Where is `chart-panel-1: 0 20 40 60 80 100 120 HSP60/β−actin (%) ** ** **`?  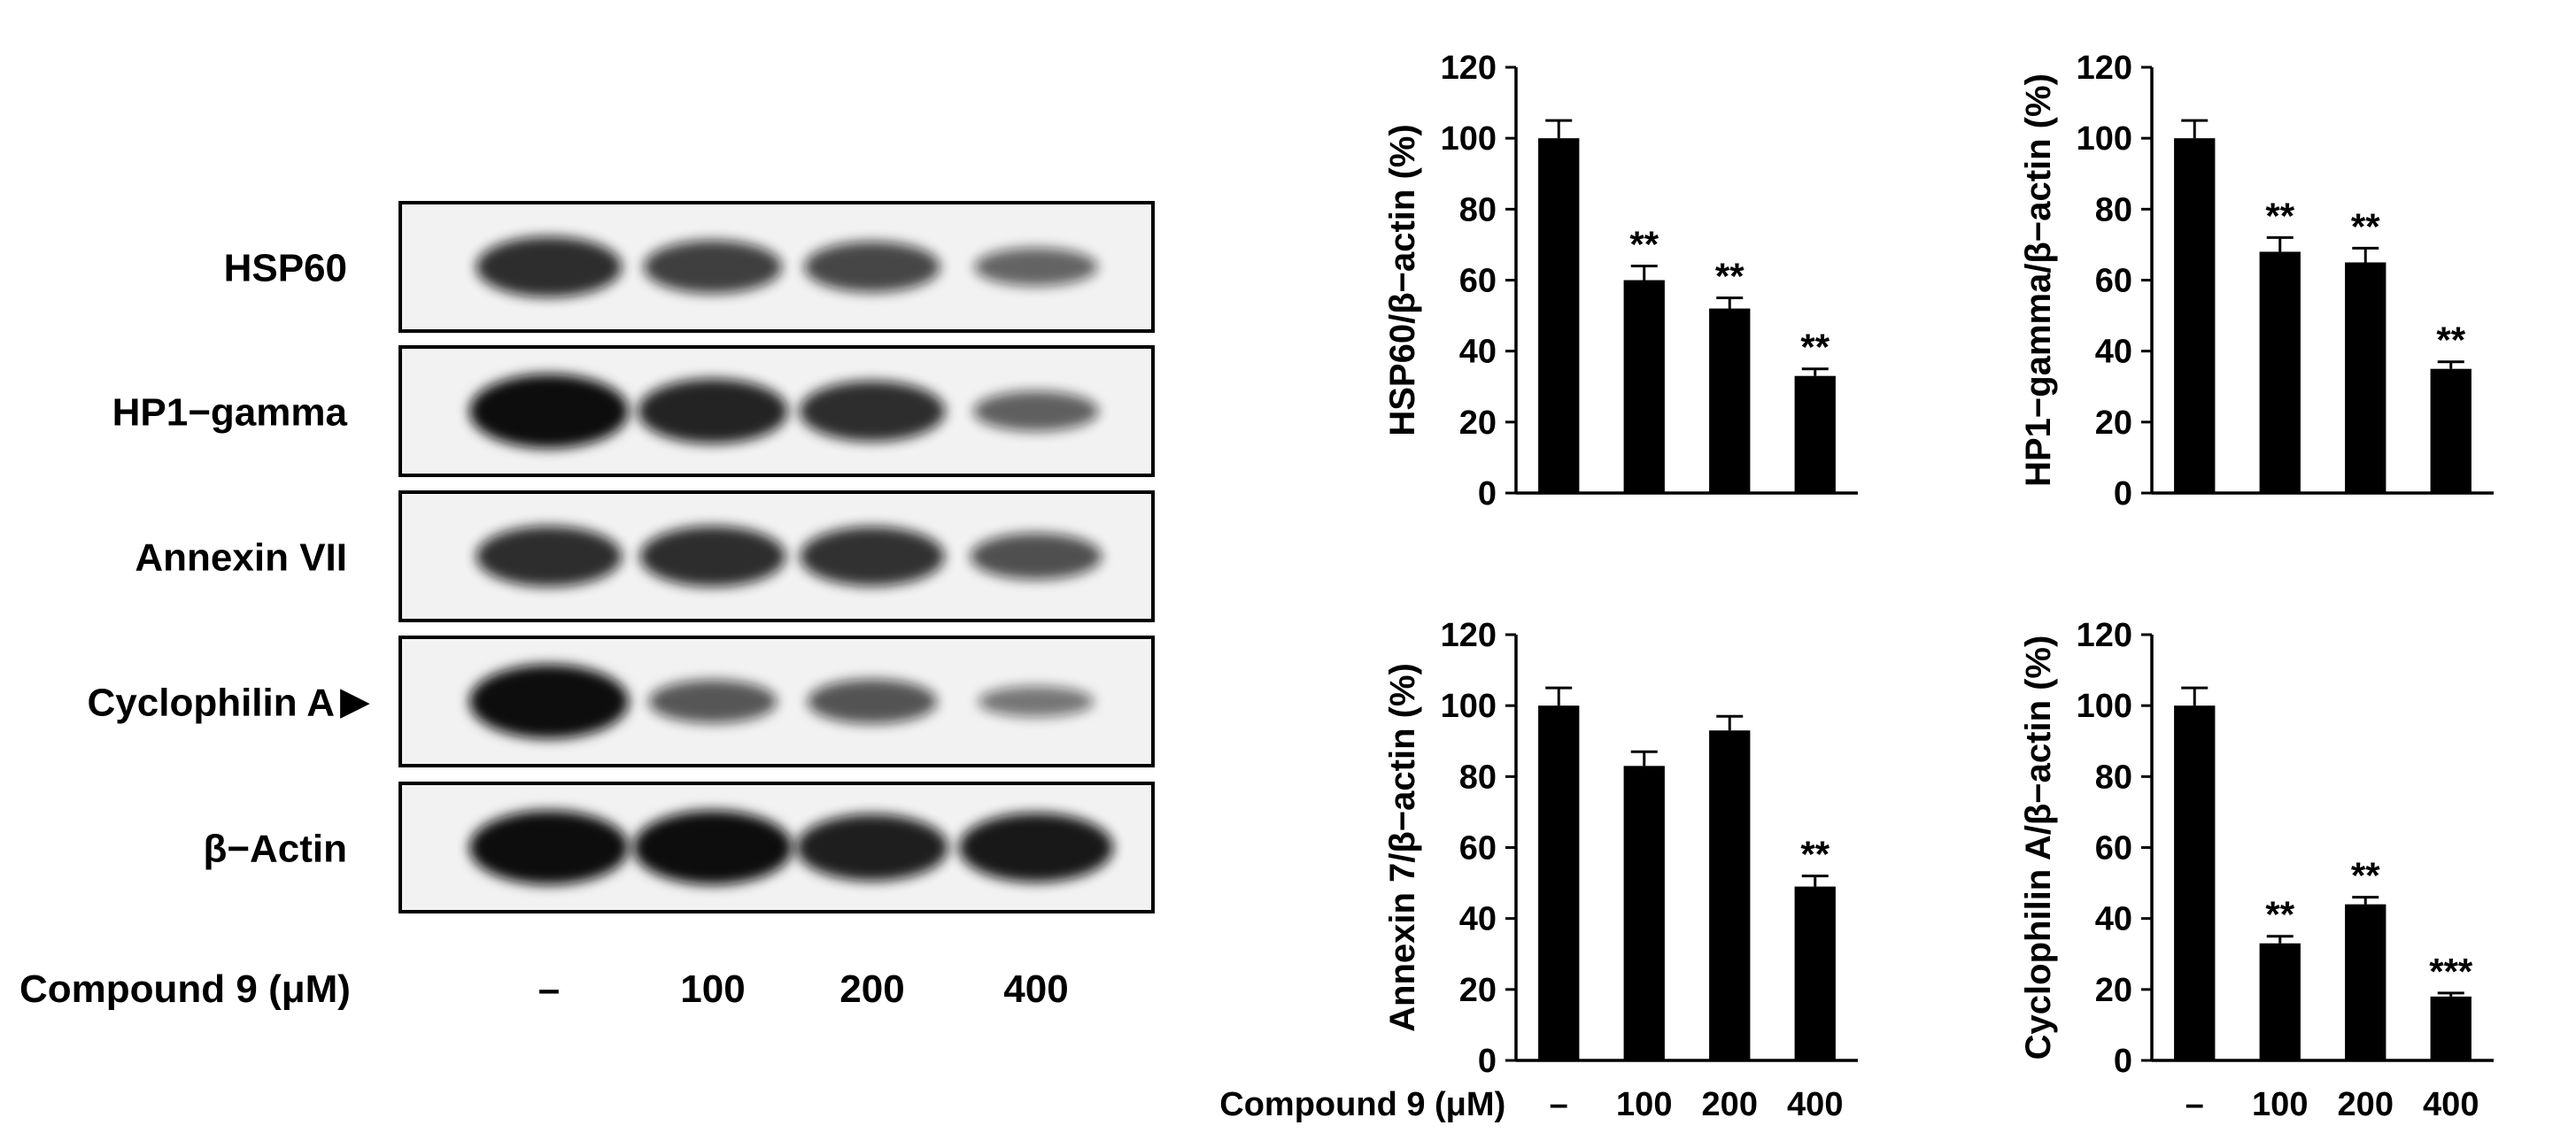 chart-panel-1: 0 20 40 60 80 100 120 HSP60/β−actin (%) ** ** ** is located at coordinates (1620, 281).